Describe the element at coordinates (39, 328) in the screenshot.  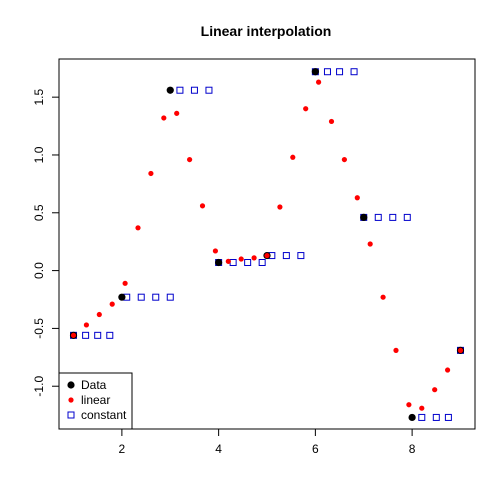
I see `y-tick-label: -0.5` at that location.